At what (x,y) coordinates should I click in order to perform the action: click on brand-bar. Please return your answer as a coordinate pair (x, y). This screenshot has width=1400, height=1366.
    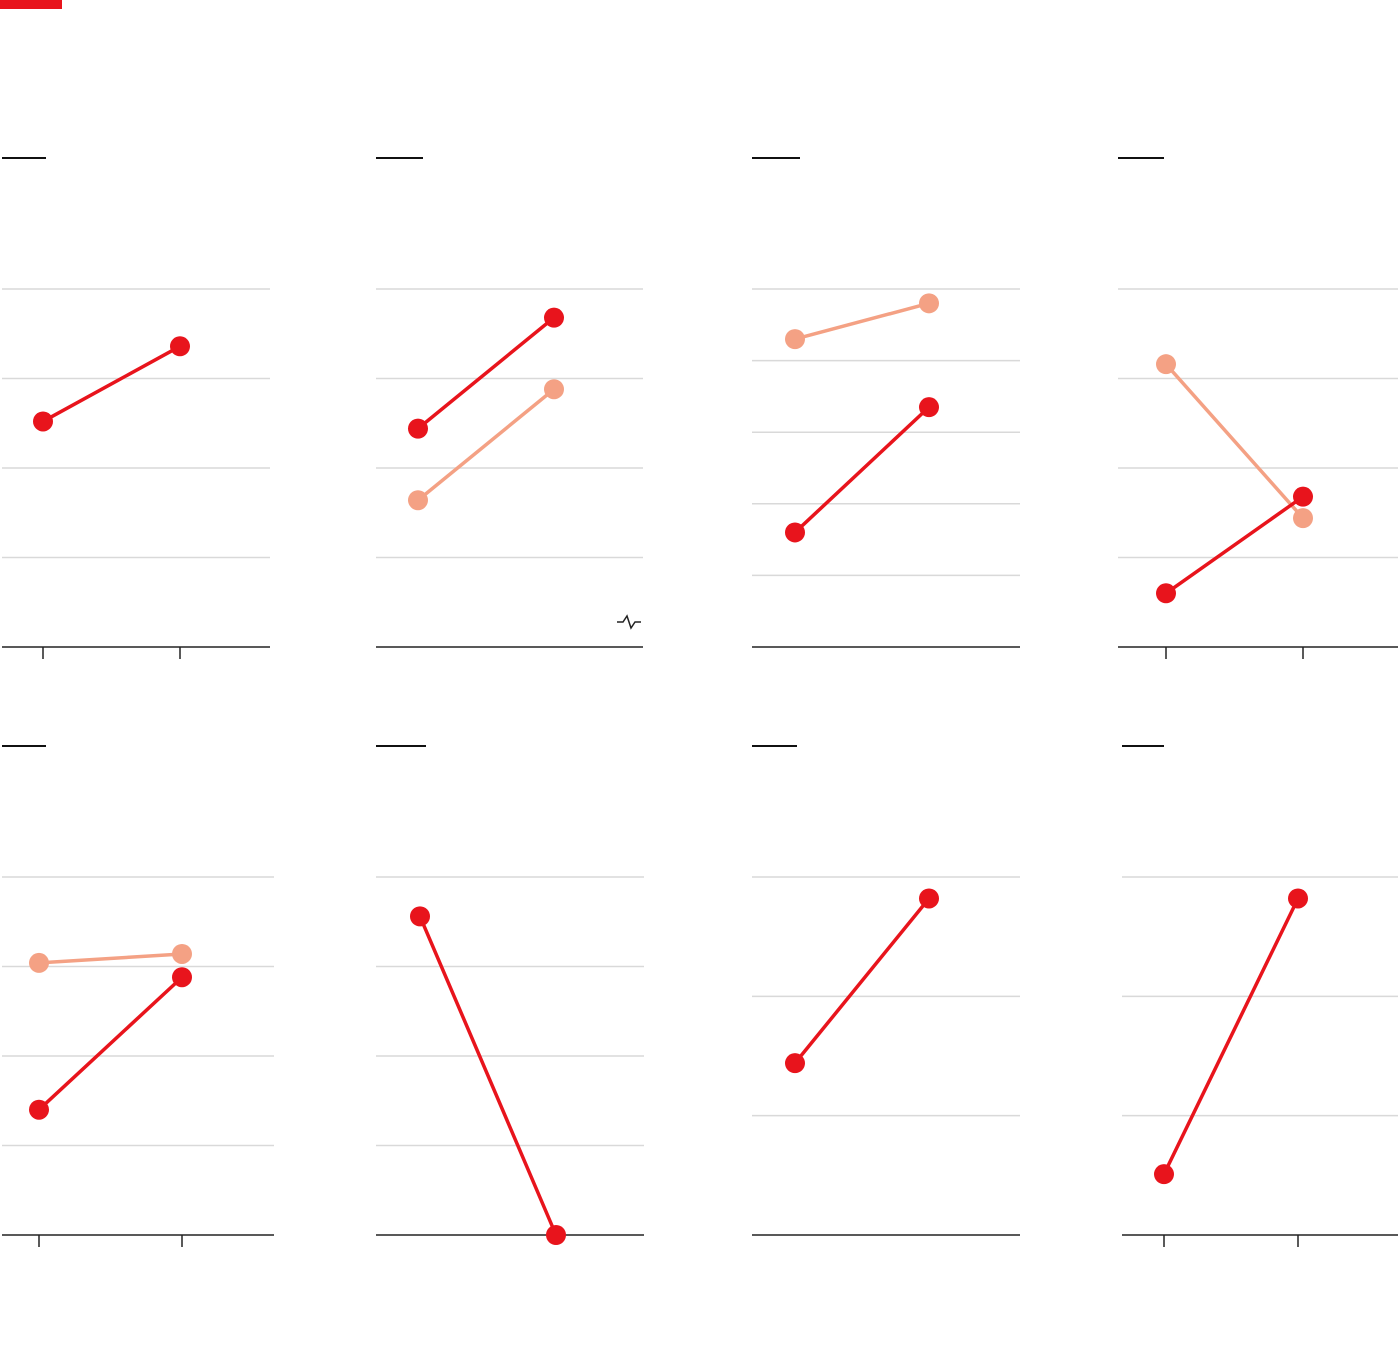
    Looking at the image, I should click on (31, 4).